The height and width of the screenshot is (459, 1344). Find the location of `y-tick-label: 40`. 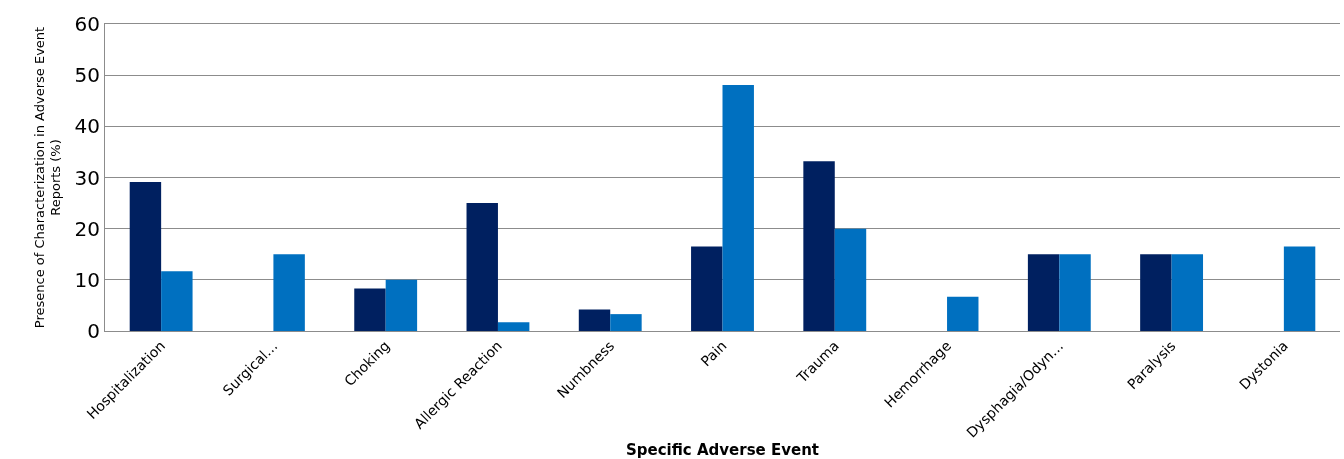

y-tick-label: 40 is located at coordinates (87, 126).